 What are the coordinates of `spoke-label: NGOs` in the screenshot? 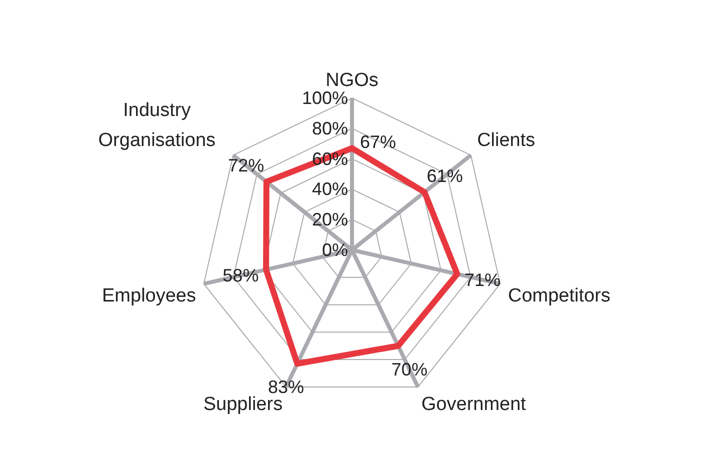 It's located at (352, 80).